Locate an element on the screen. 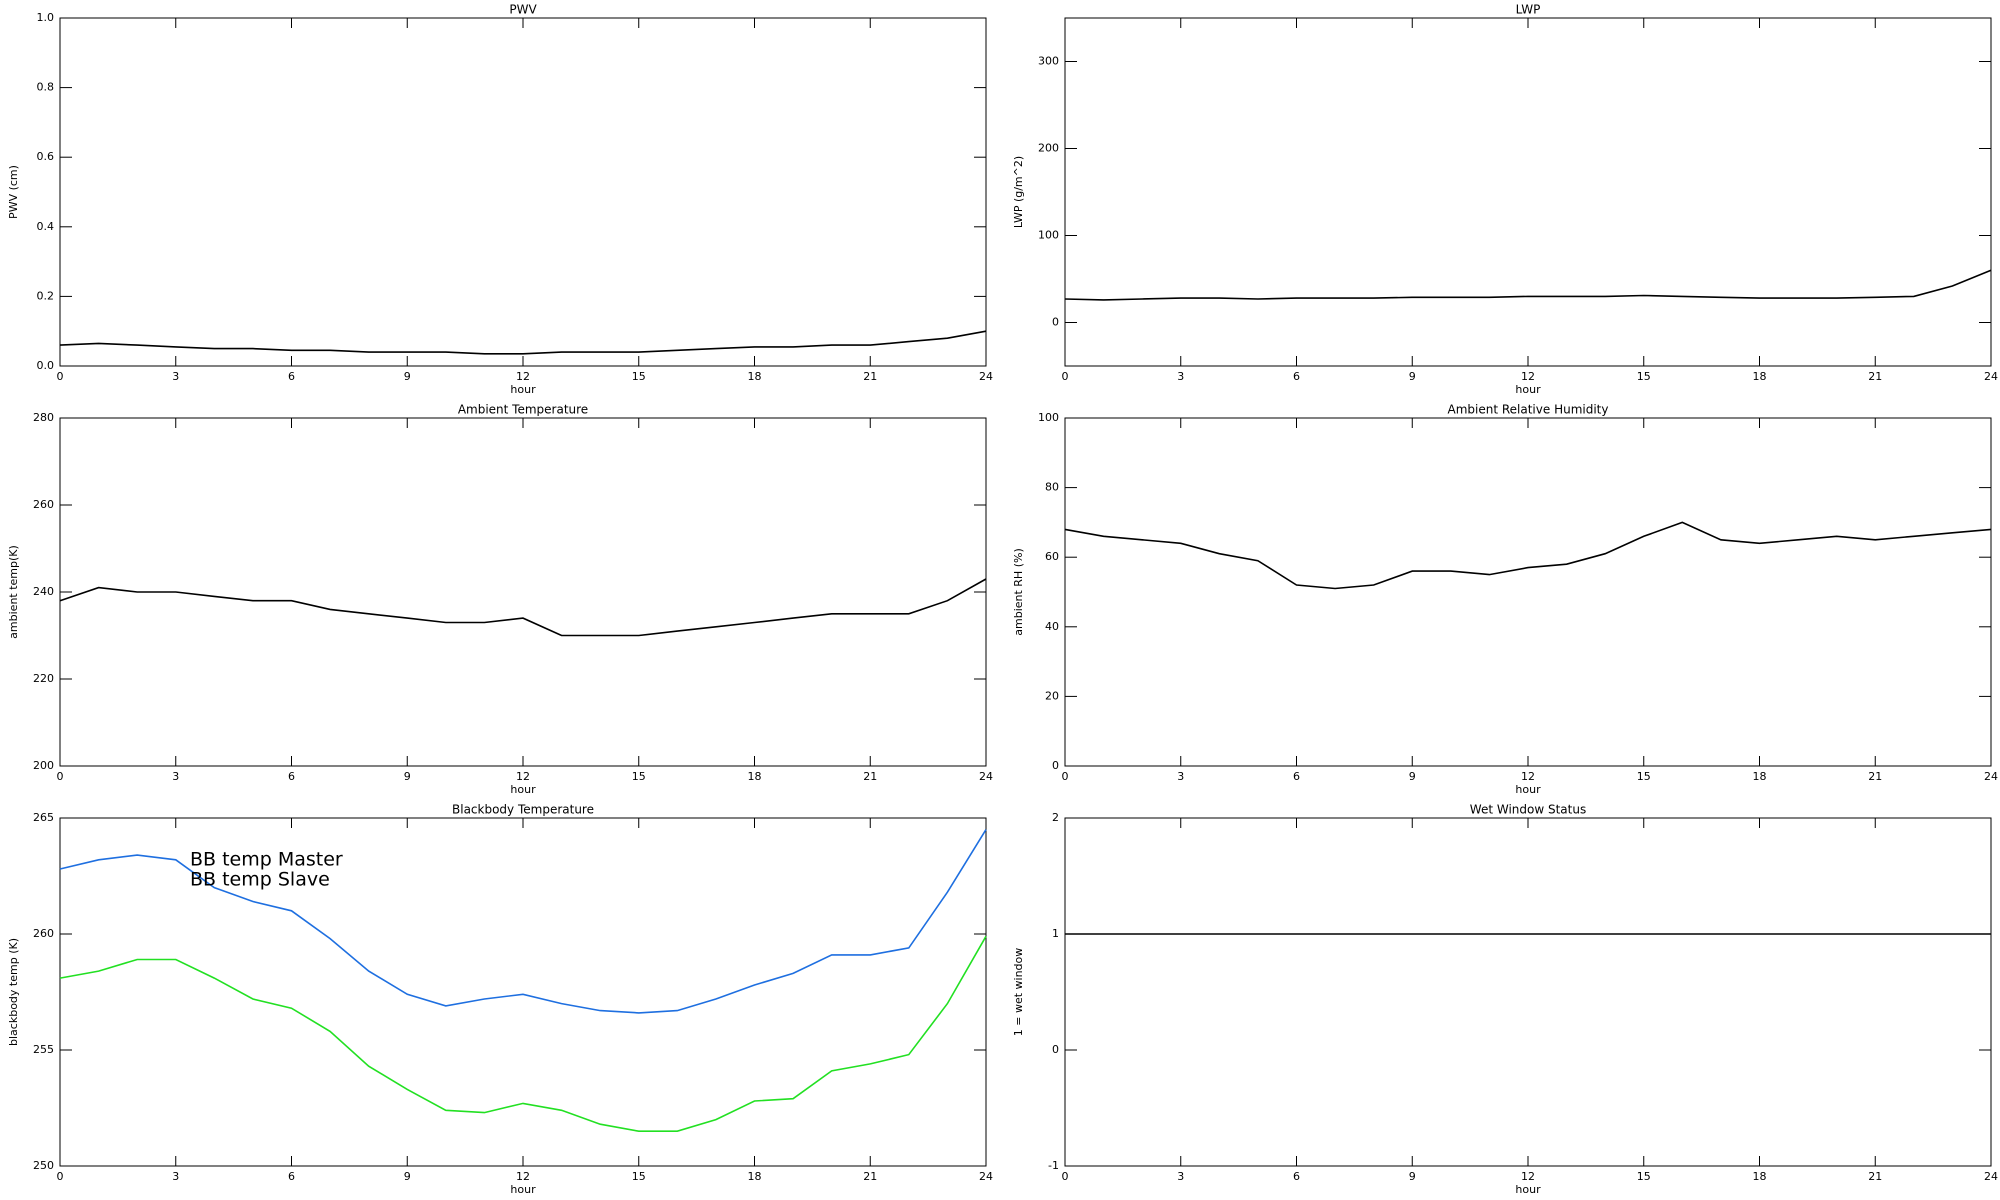 This screenshot has width=2000, height=1200. y-tick-label: 240 is located at coordinates (43, 591).